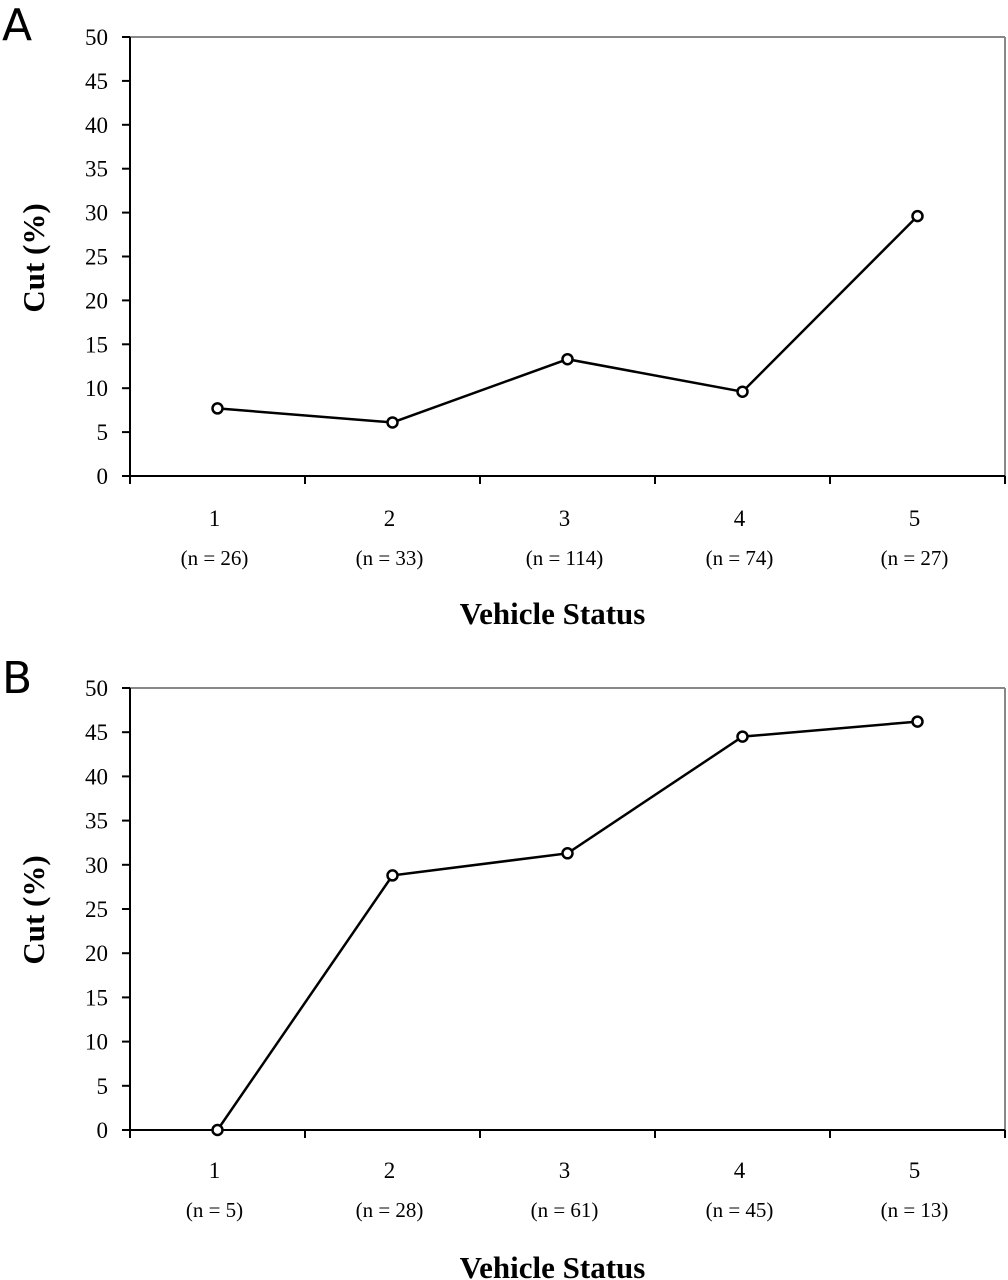 The width and height of the screenshot is (1008, 1280). What do you see at coordinates (915, 558) in the screenshot?
I see `sample-size-label: (n = 27)` at bounding box center [915, 558].